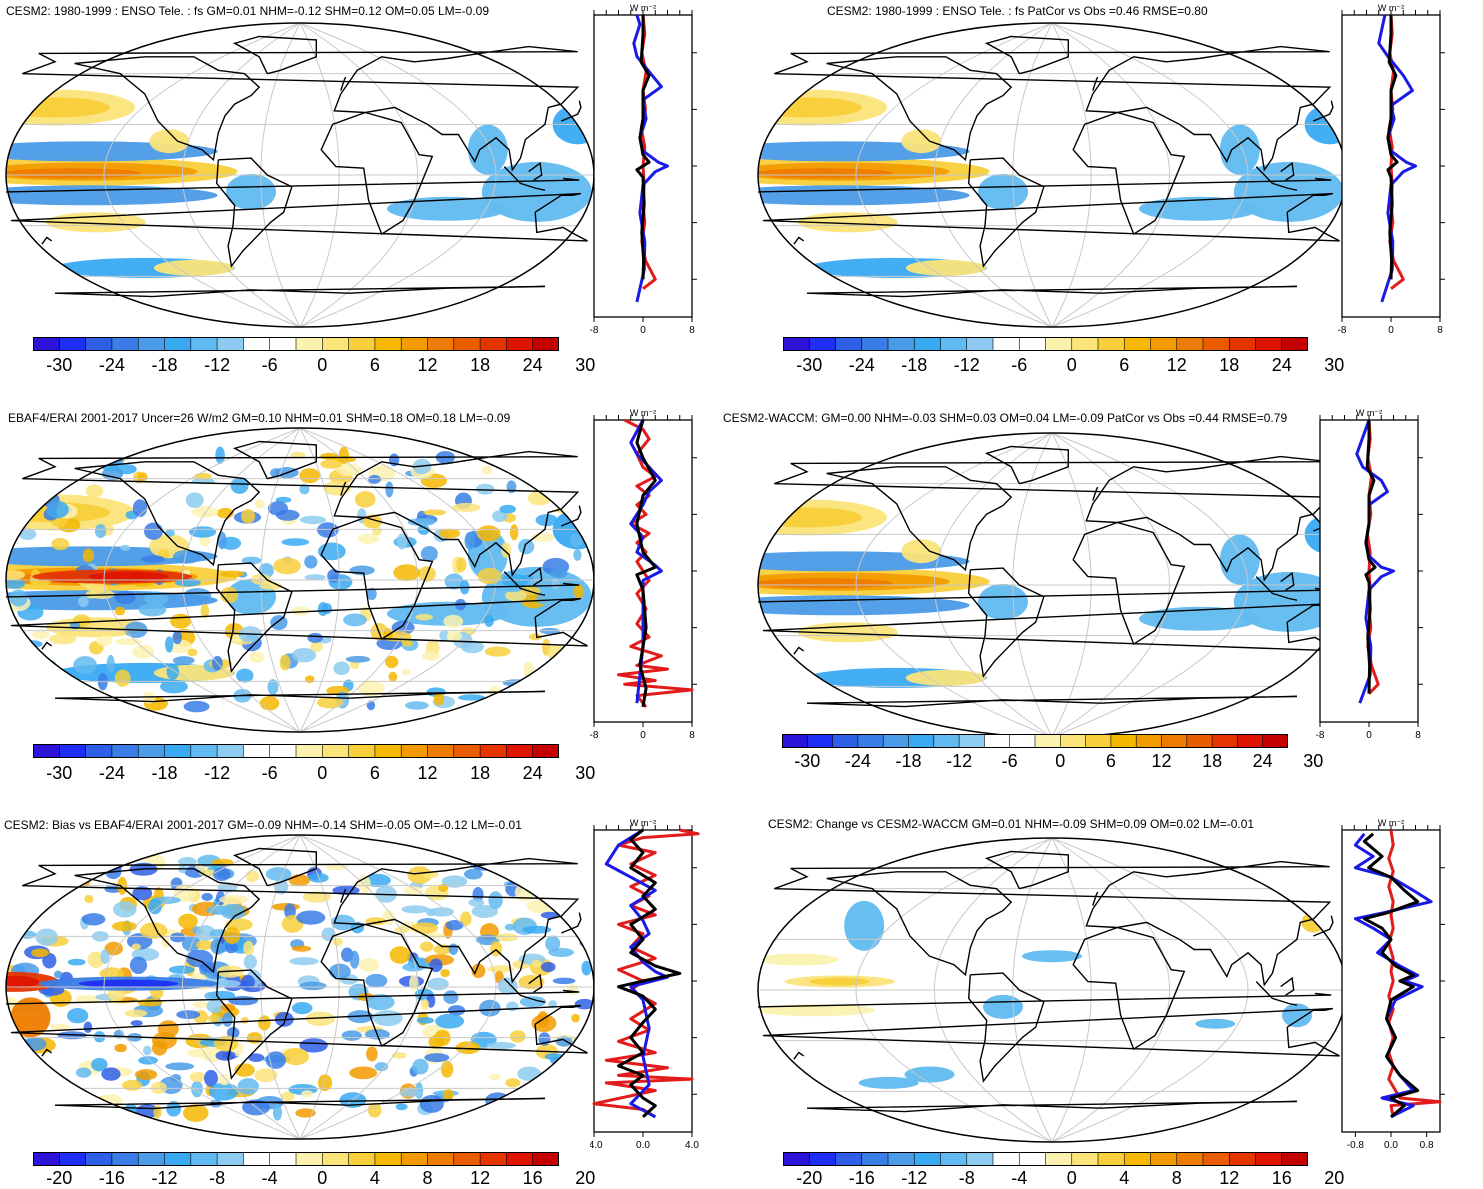 Image resolution: width=1483 pixels, height=1189 pixels. Describe the element at coordinates (300, 987) in the screenshot. I see `graticule` at that location.